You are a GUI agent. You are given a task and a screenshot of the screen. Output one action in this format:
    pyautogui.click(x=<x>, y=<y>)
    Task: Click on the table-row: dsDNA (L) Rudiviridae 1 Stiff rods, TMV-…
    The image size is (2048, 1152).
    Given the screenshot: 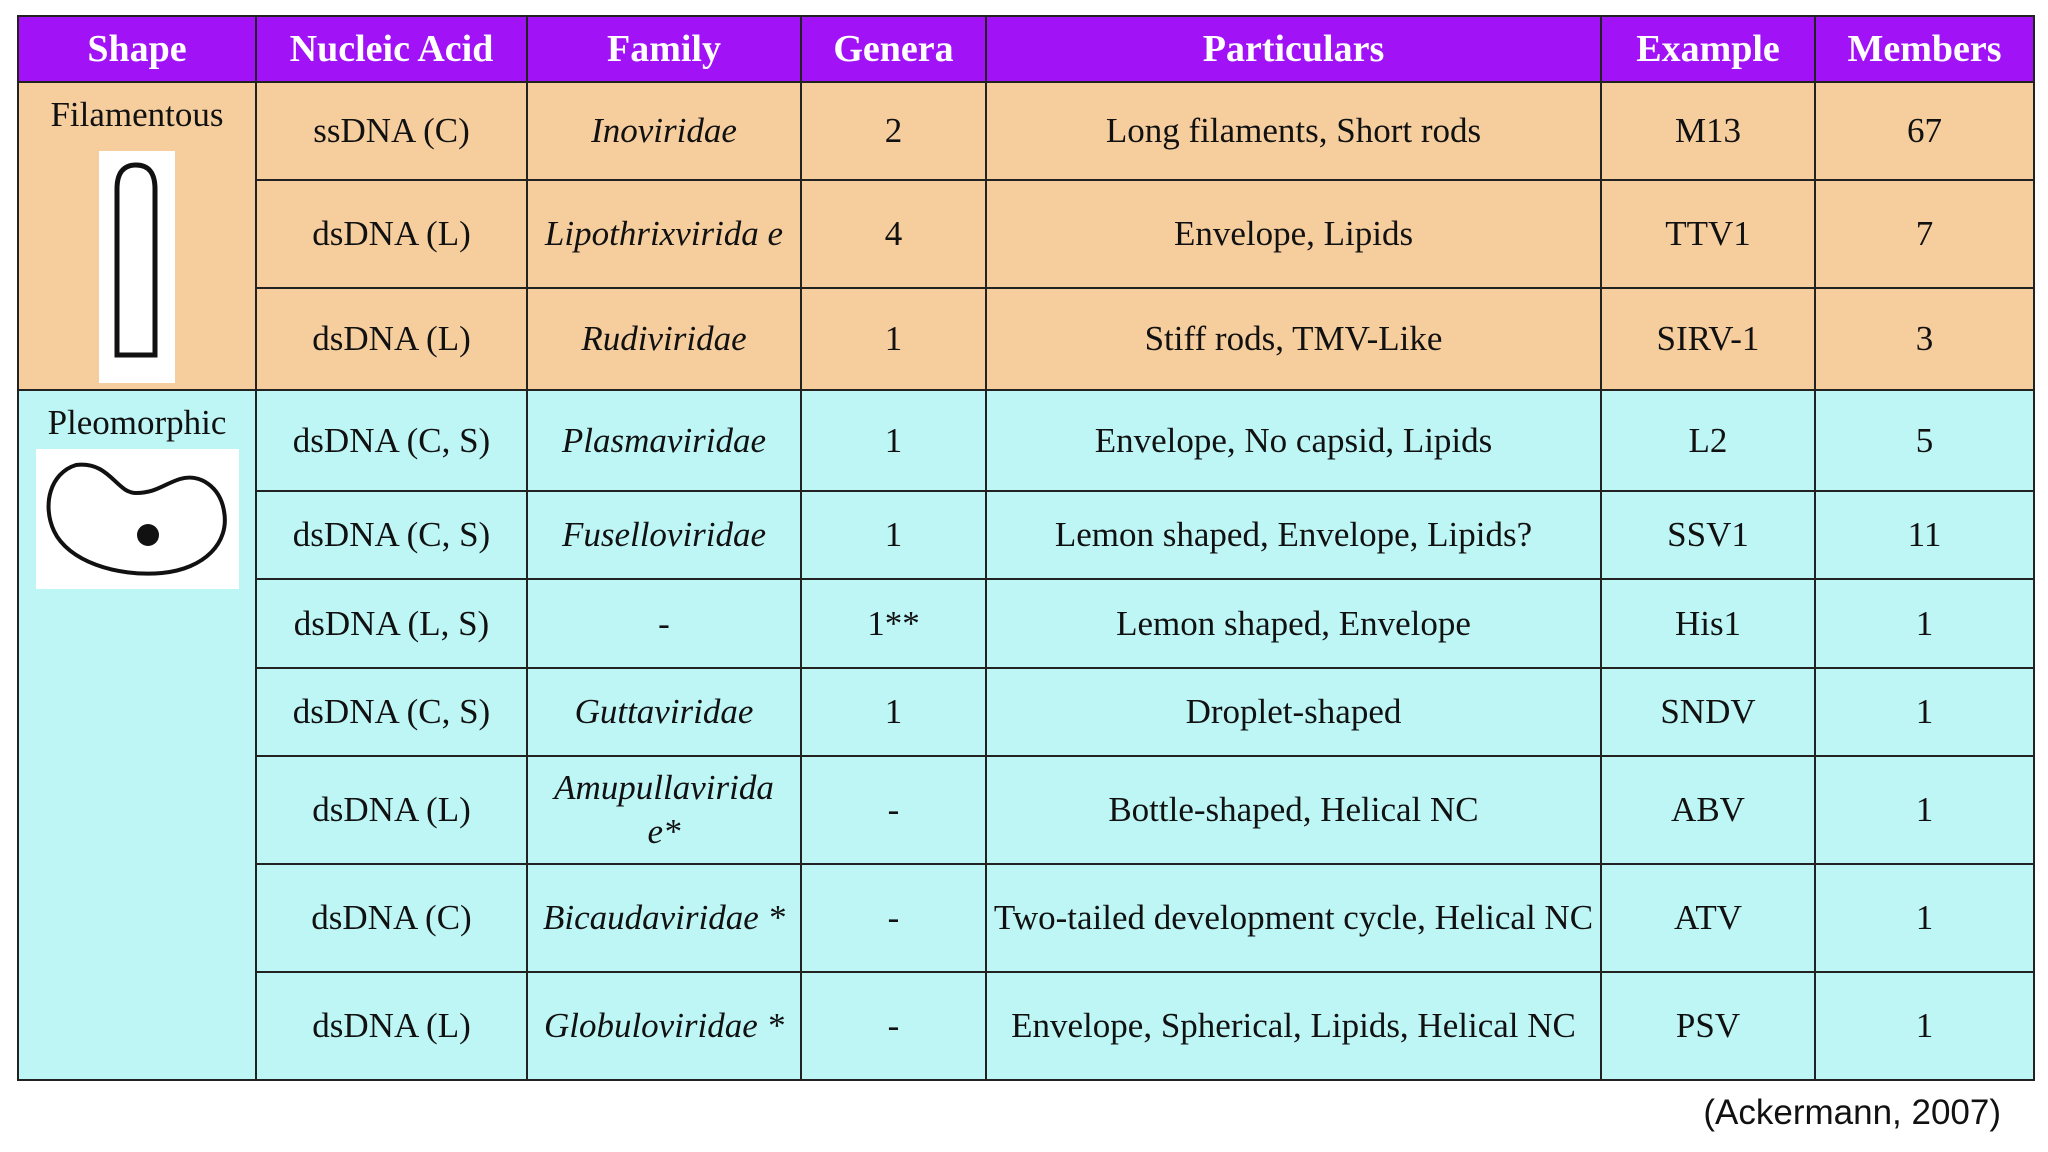 What is the action you would take?
    pyautogui.click(x=1026, y=339)
    